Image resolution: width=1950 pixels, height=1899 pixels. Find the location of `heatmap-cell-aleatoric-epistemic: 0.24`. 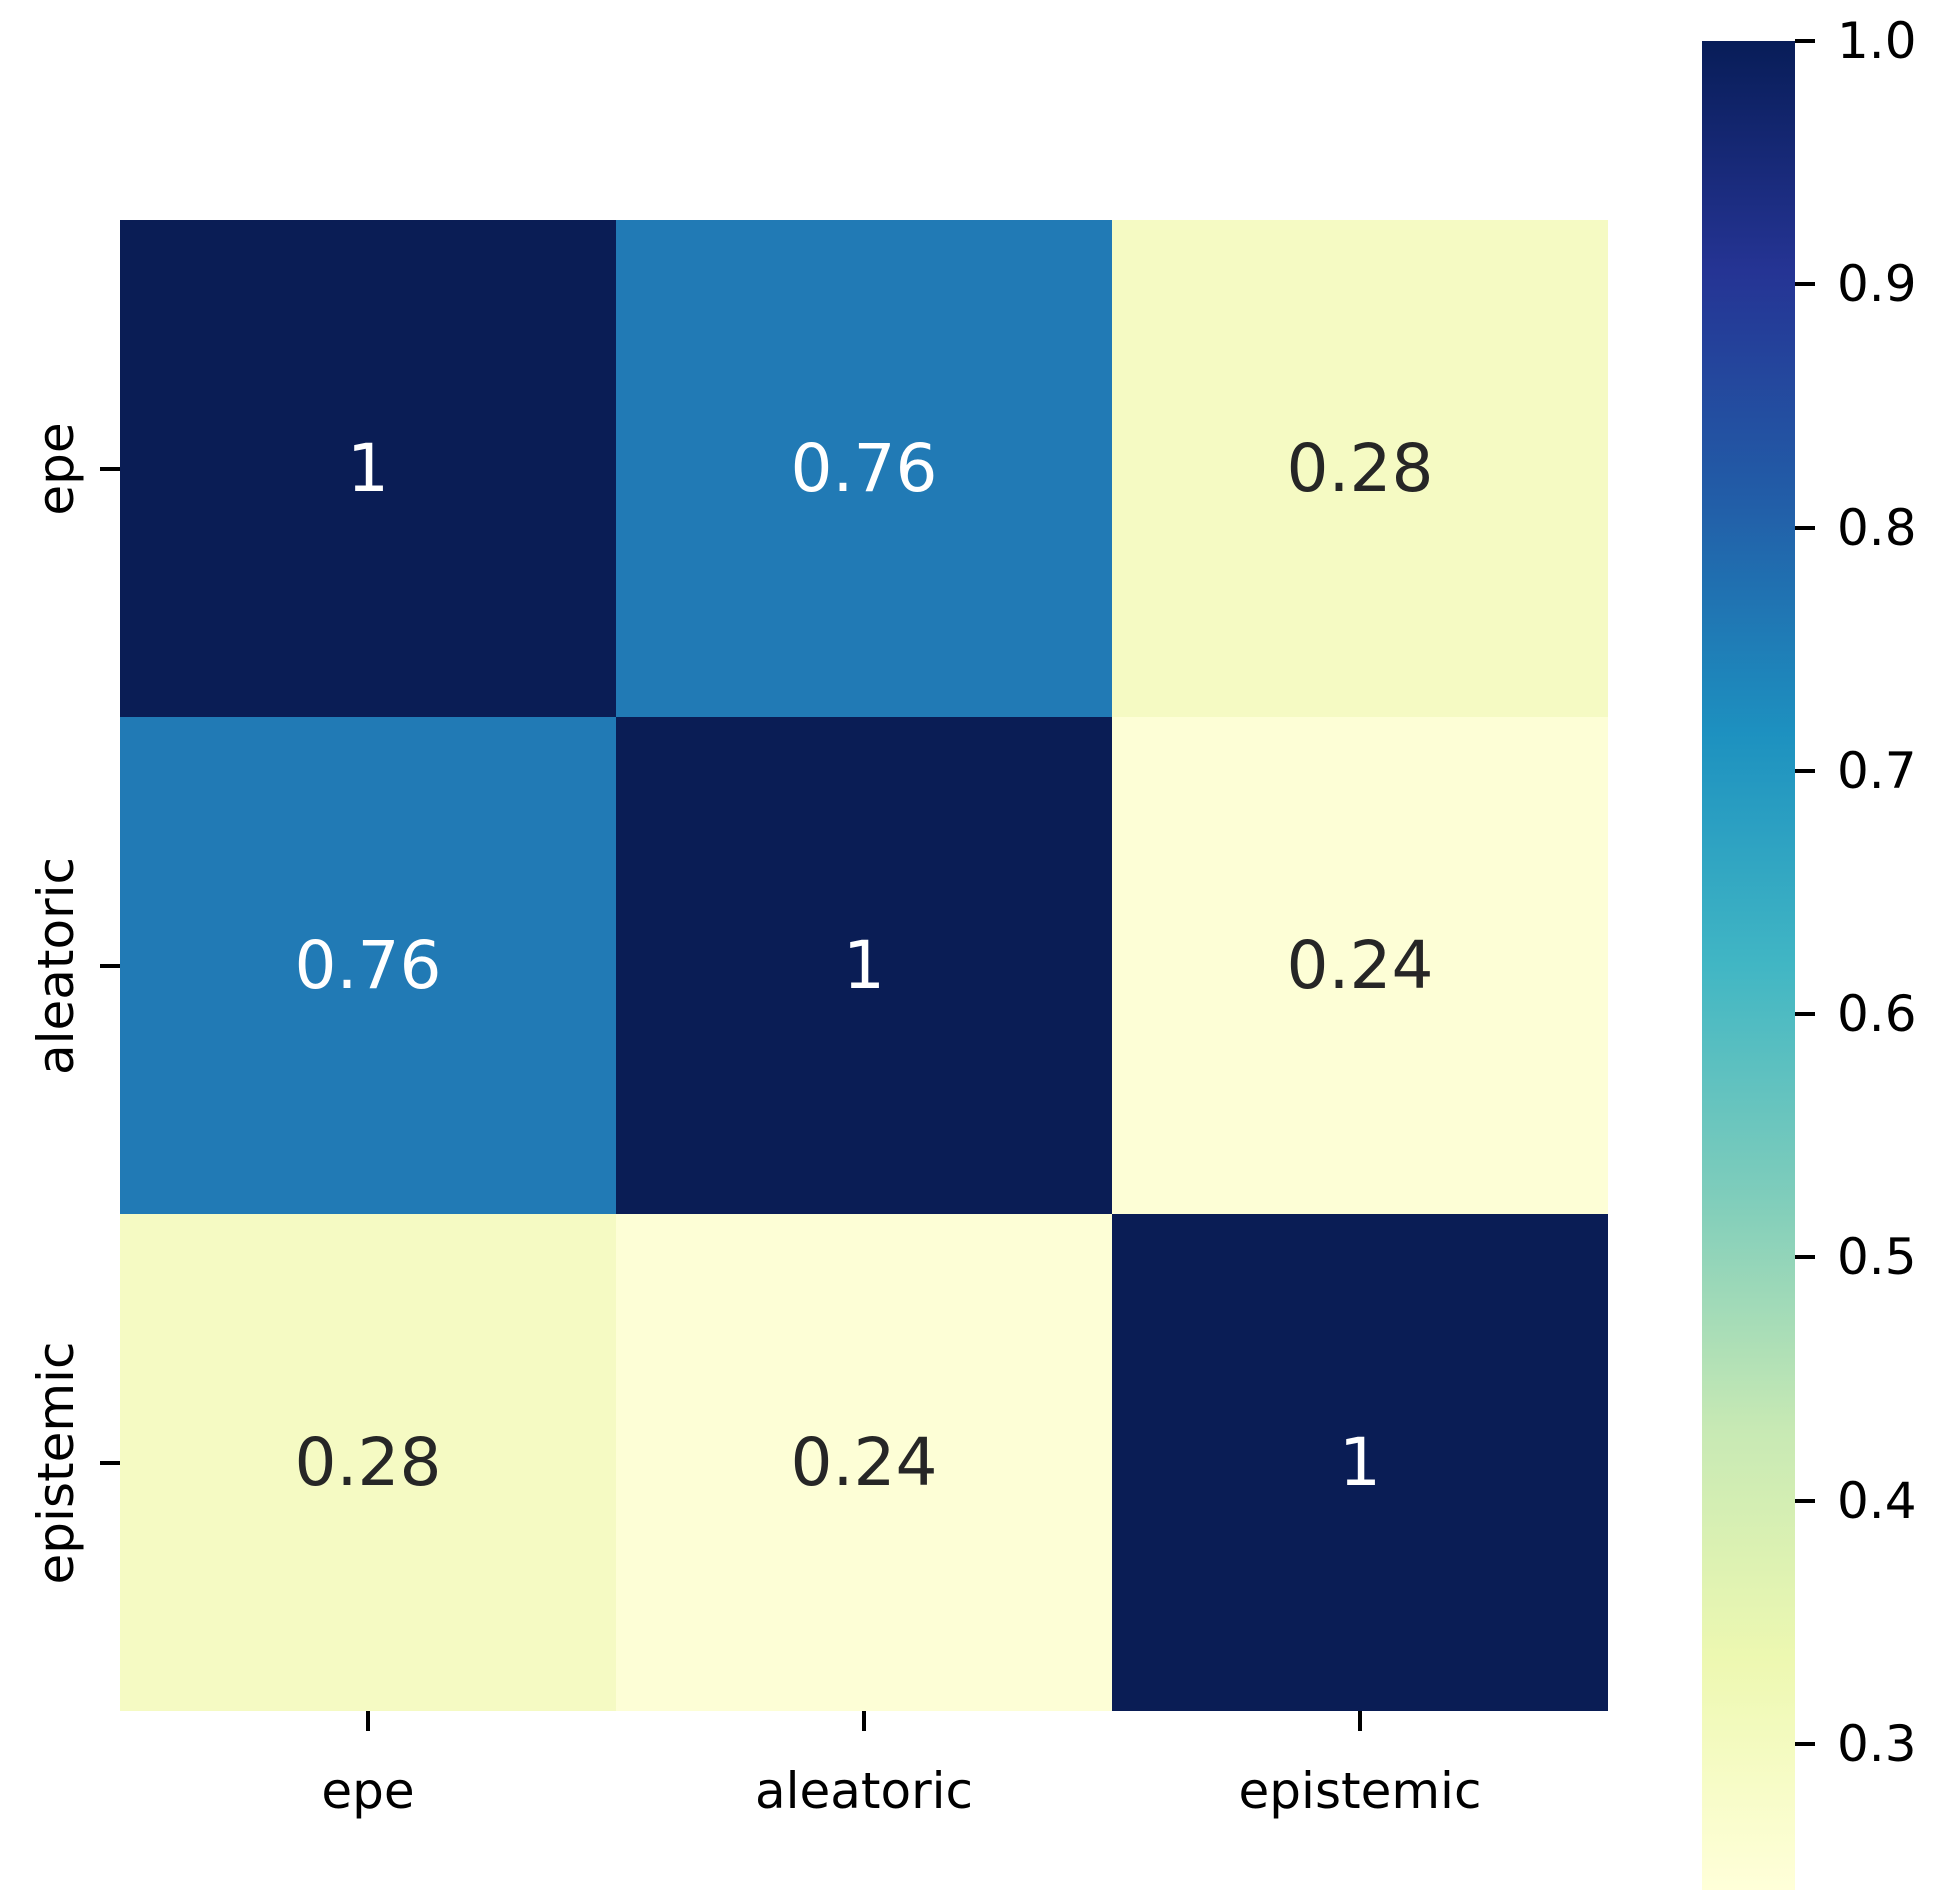

heatmap-cell-aleatoric-epistemic: 0.24 is located at coordinates (1360, 965).